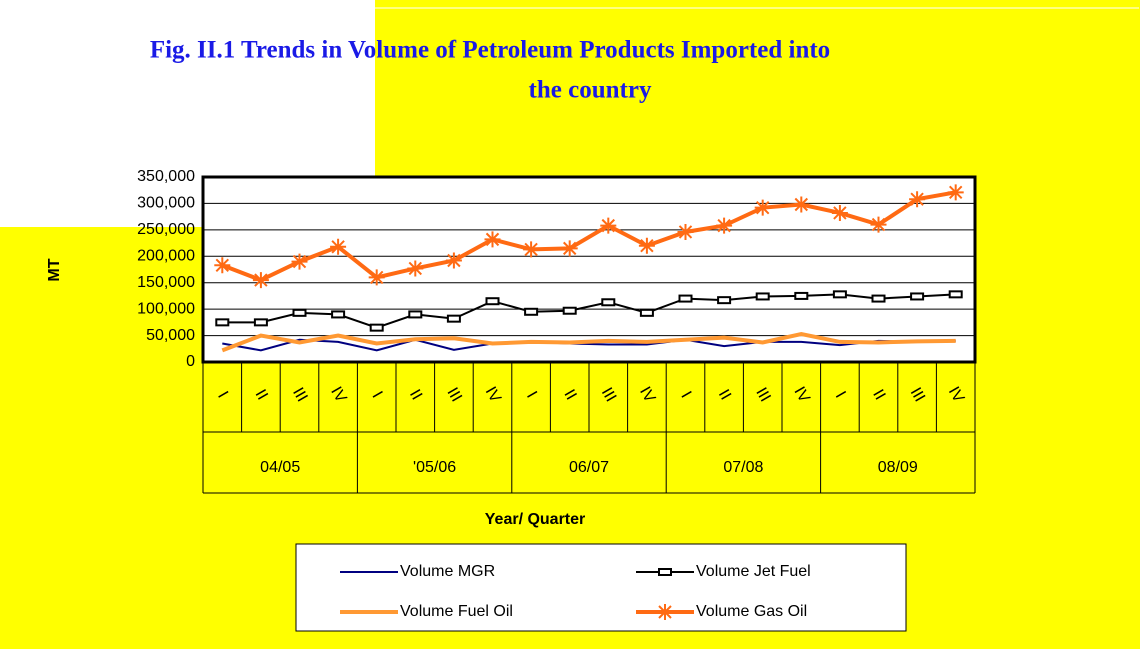 The image size is (1140, 649). Describe the element at coordinates (898, 467) in the screenshot. I see `x-group-label: 08/09` at that location.